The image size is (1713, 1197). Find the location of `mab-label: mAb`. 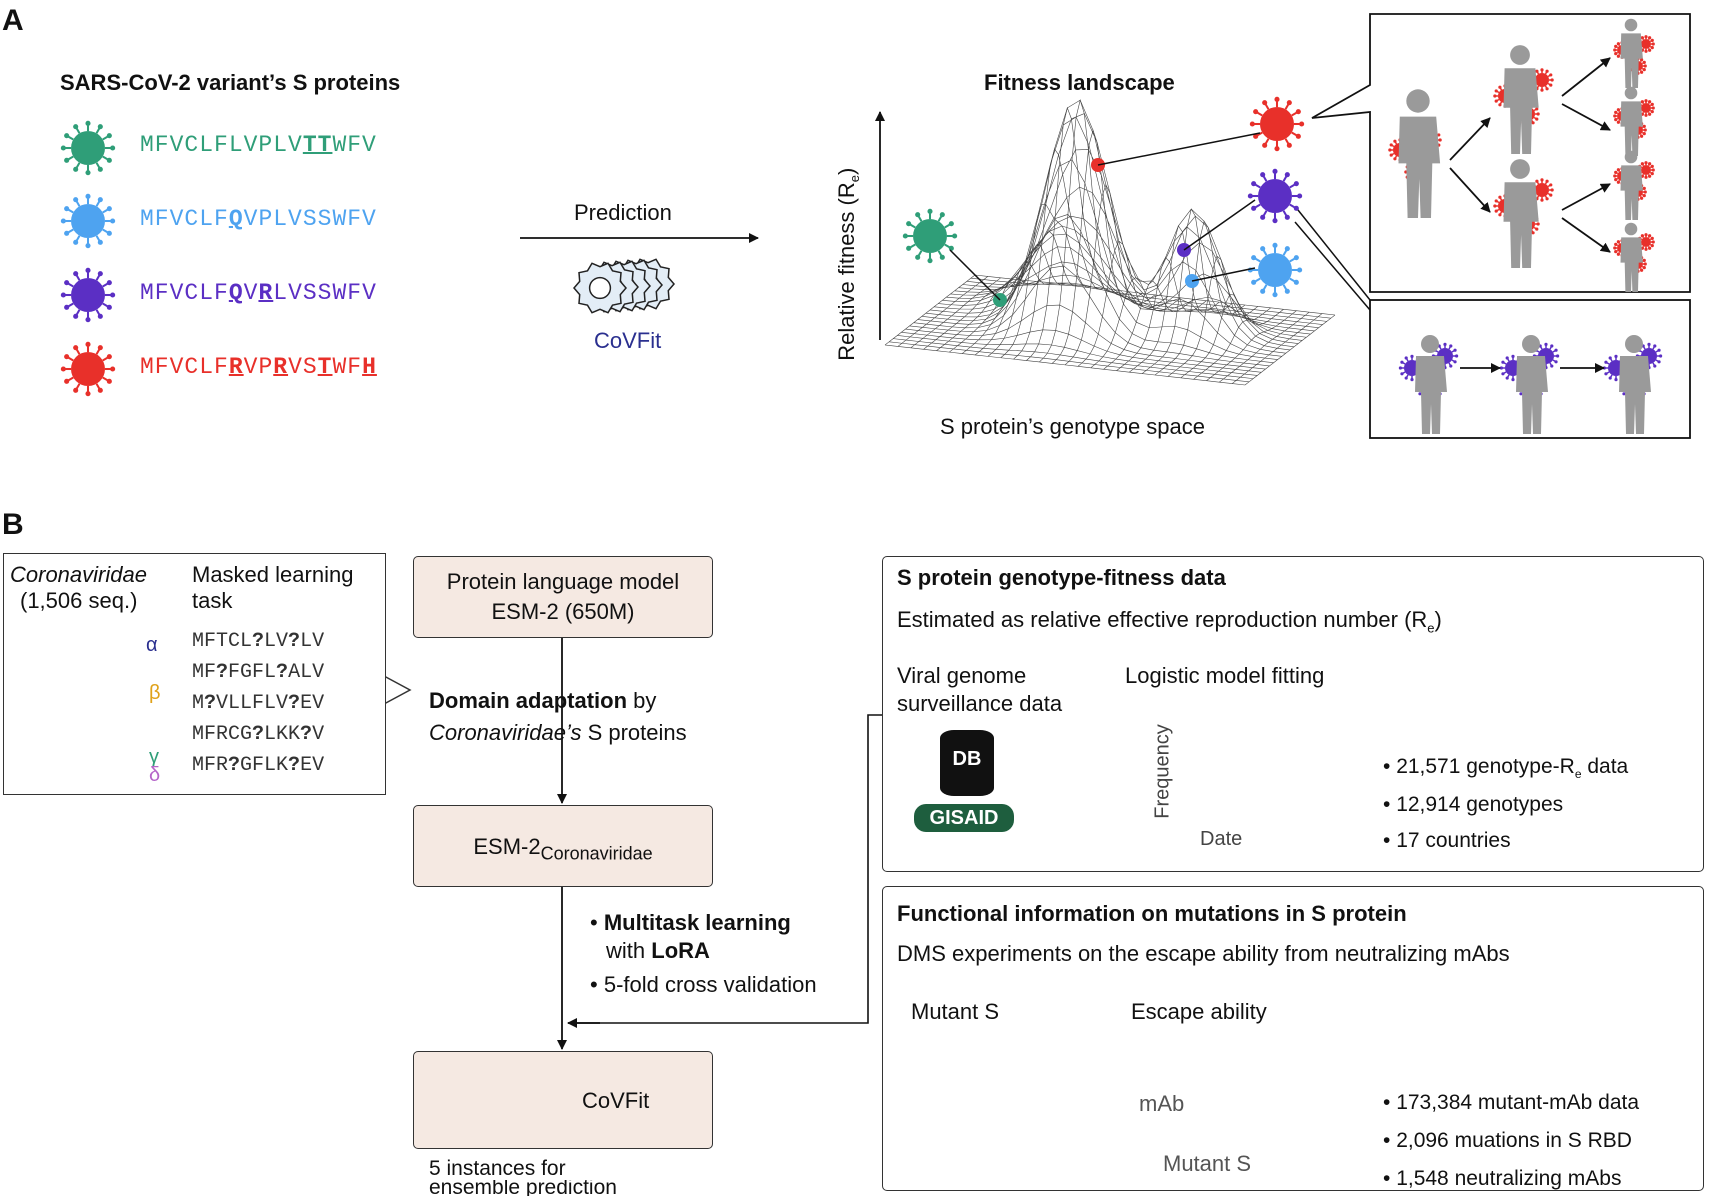

mab-label: mAb is located at coordinates (1162, 1103).